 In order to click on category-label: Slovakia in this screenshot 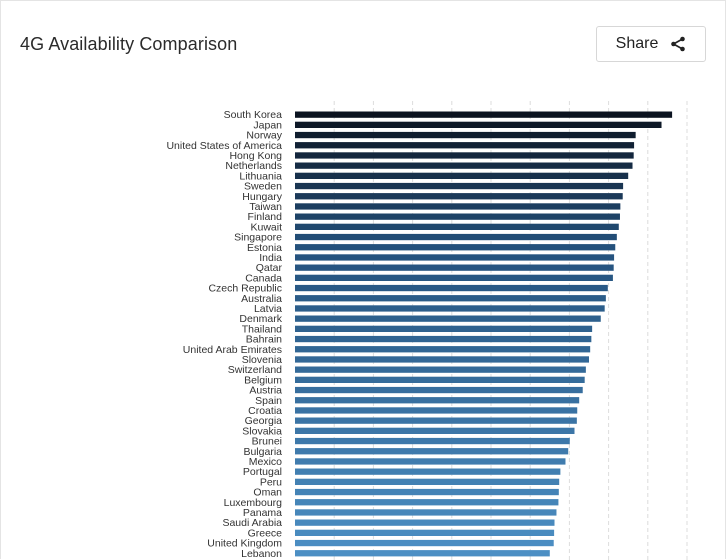, I will do `click(262, 431)`.